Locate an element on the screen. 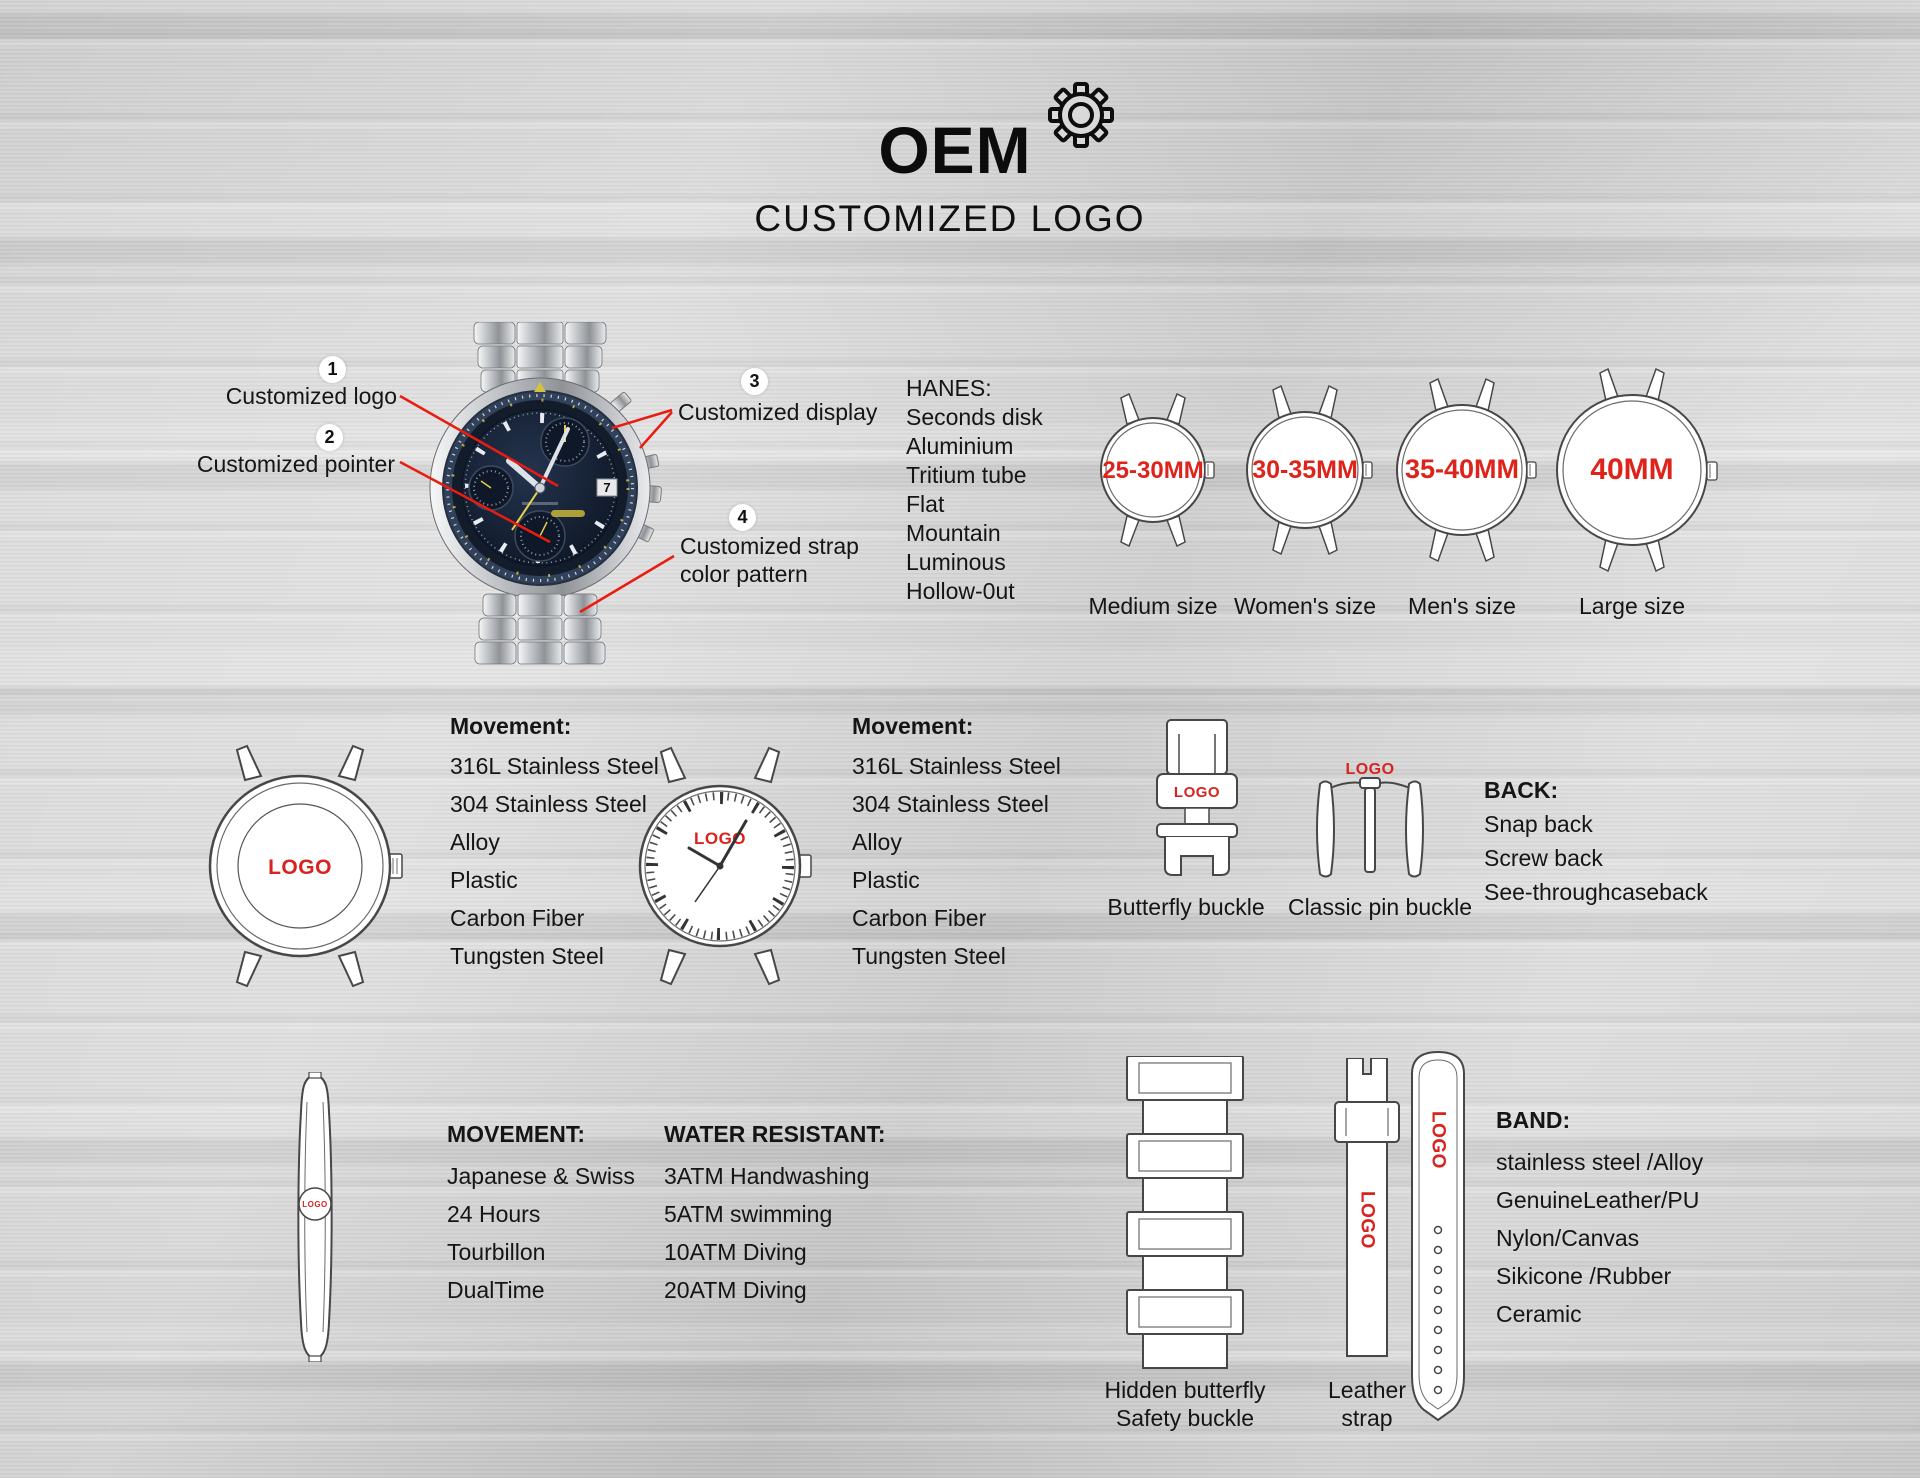  size-watch-medium-icon: 25-30MM is located at coordinates (1157, 470).